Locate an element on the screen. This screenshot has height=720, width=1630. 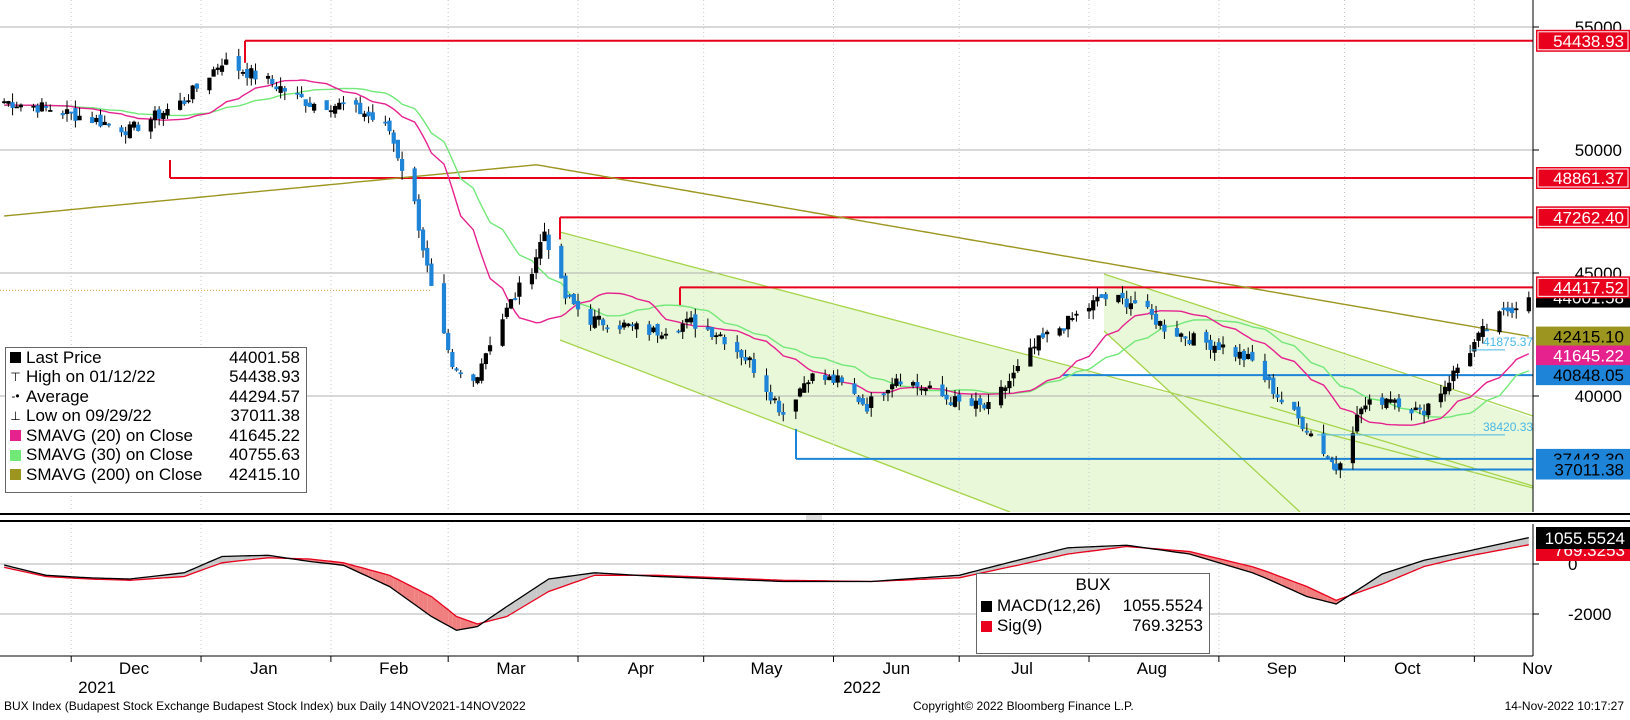
legend-value: 41645.22 is located at coordinates (267, 436).